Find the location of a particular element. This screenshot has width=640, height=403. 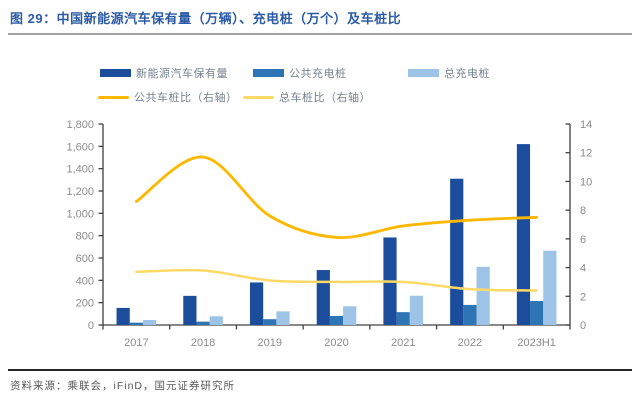

bars-total-piles is located at coordinates (349, 287).